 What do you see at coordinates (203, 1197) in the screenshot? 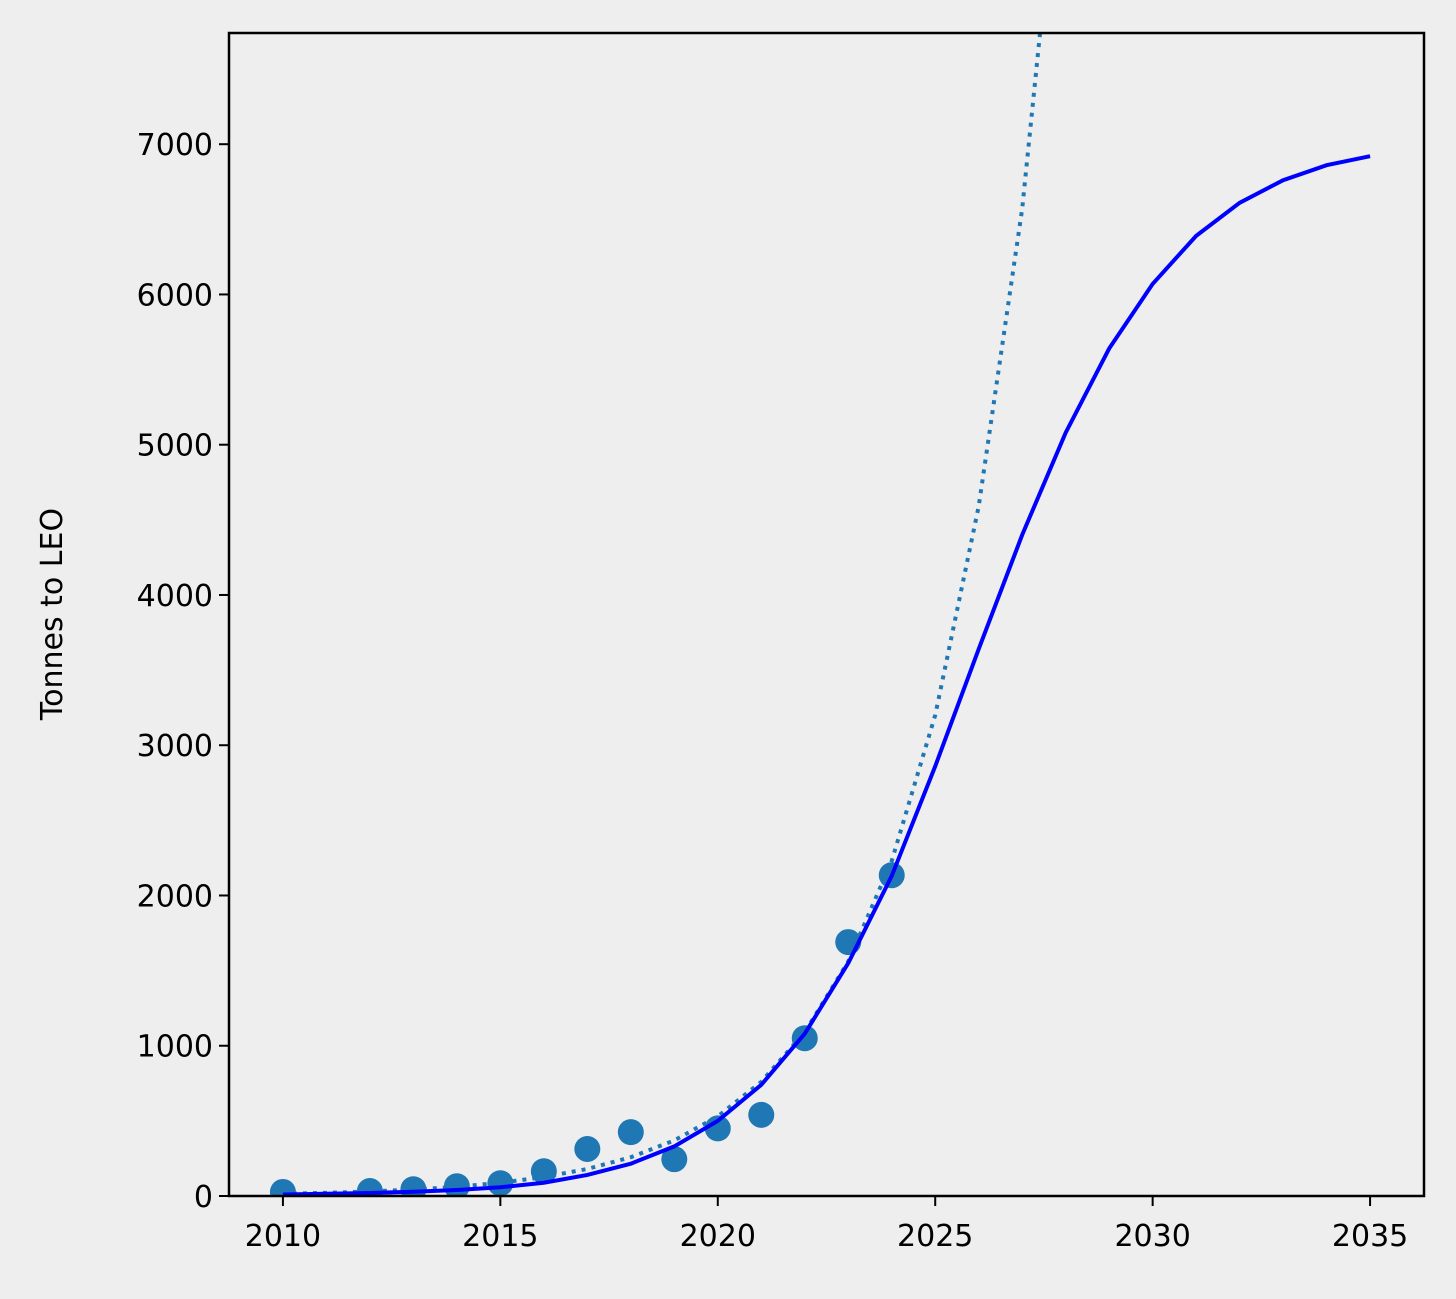
I see `y-tick-label: 0` at bounding box center [203, 1197].